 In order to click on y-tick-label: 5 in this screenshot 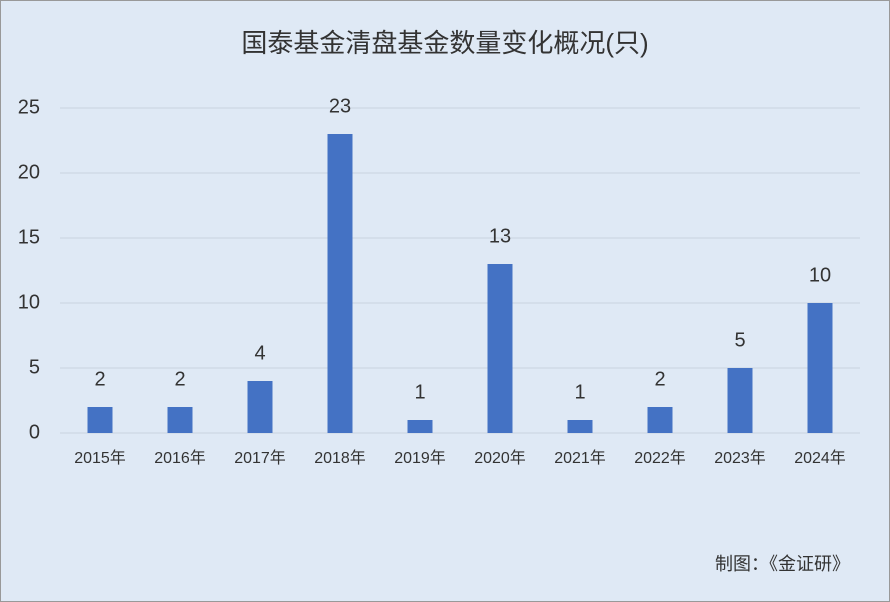, I will do `click(34, 367)`.